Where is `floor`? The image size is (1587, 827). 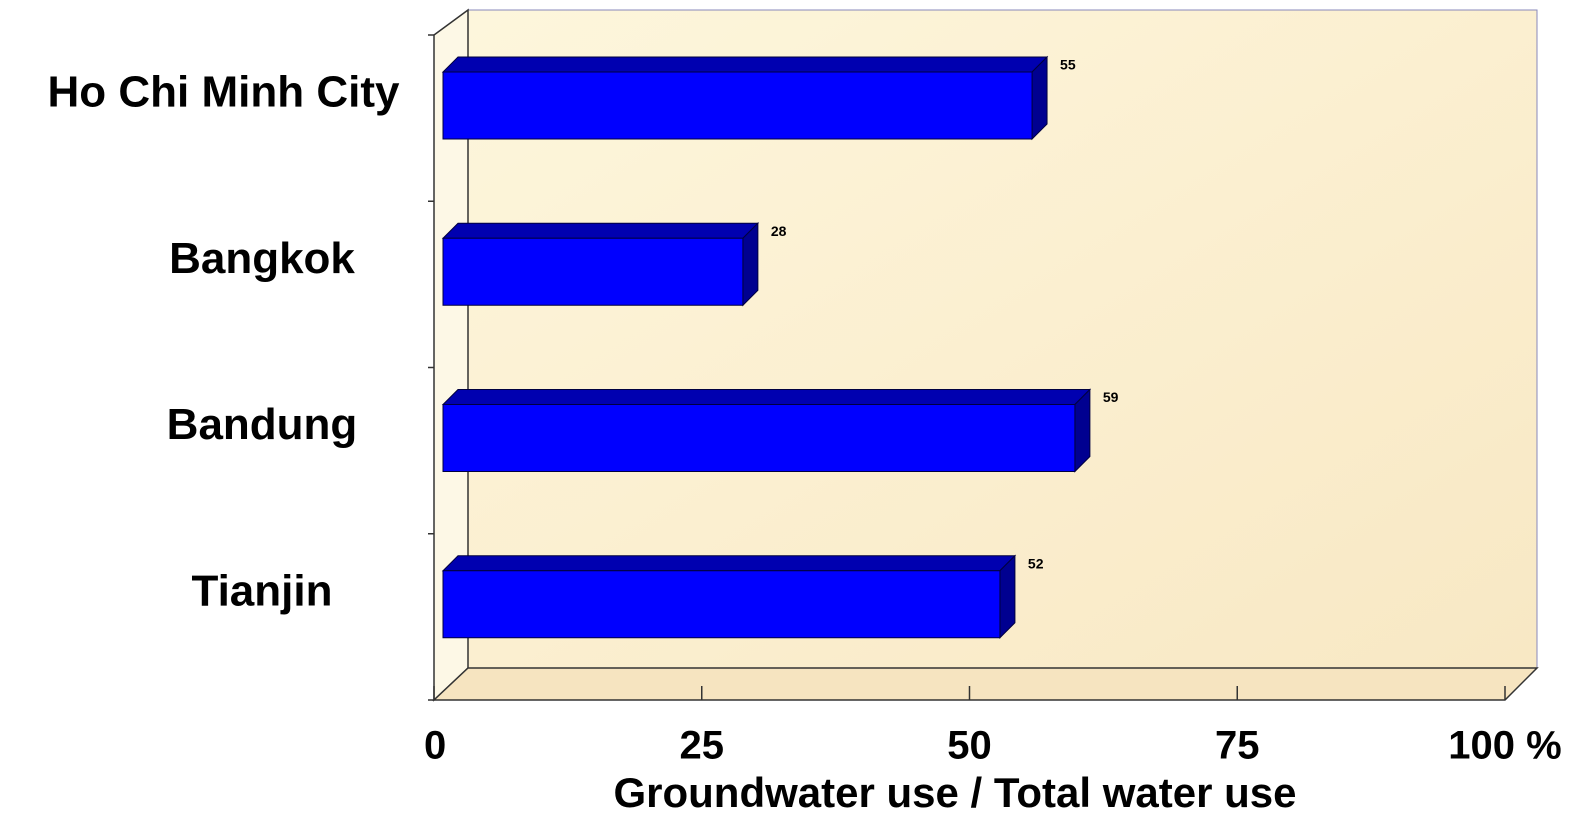 floor is located at coordinates (985, 684).